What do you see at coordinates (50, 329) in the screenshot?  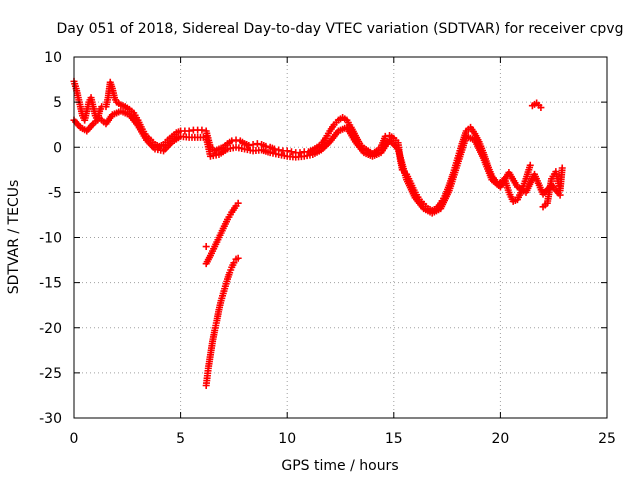 I see `y-tick-label: -20` at bounding box center [50, 329].